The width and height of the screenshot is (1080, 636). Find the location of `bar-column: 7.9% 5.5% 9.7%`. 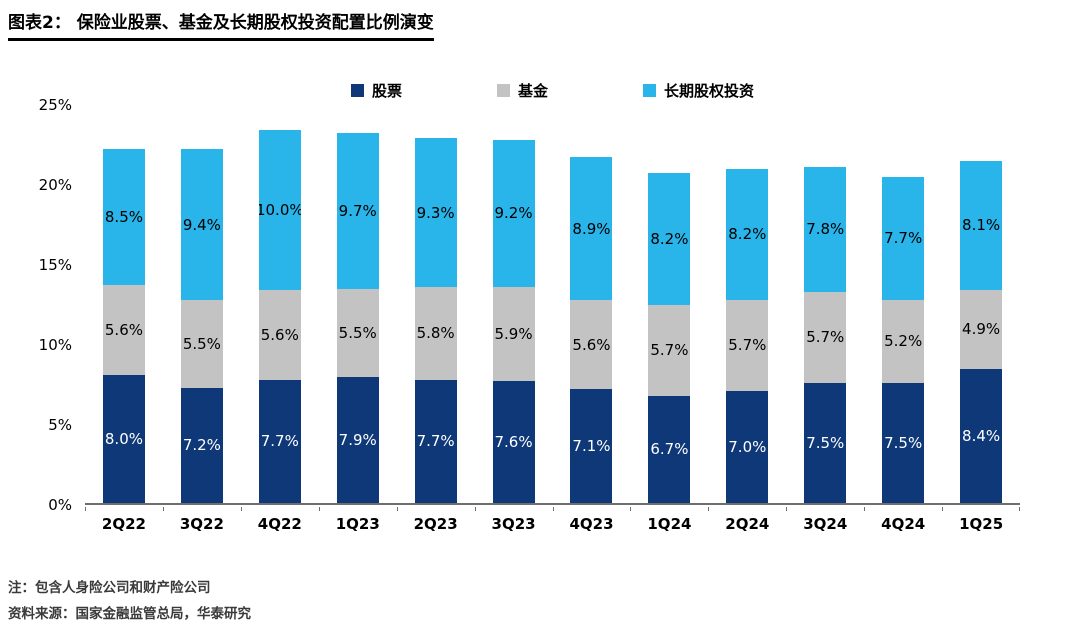

bar-column: 7.9% 5.5% 9.7% is located at coordinates (358, 304).